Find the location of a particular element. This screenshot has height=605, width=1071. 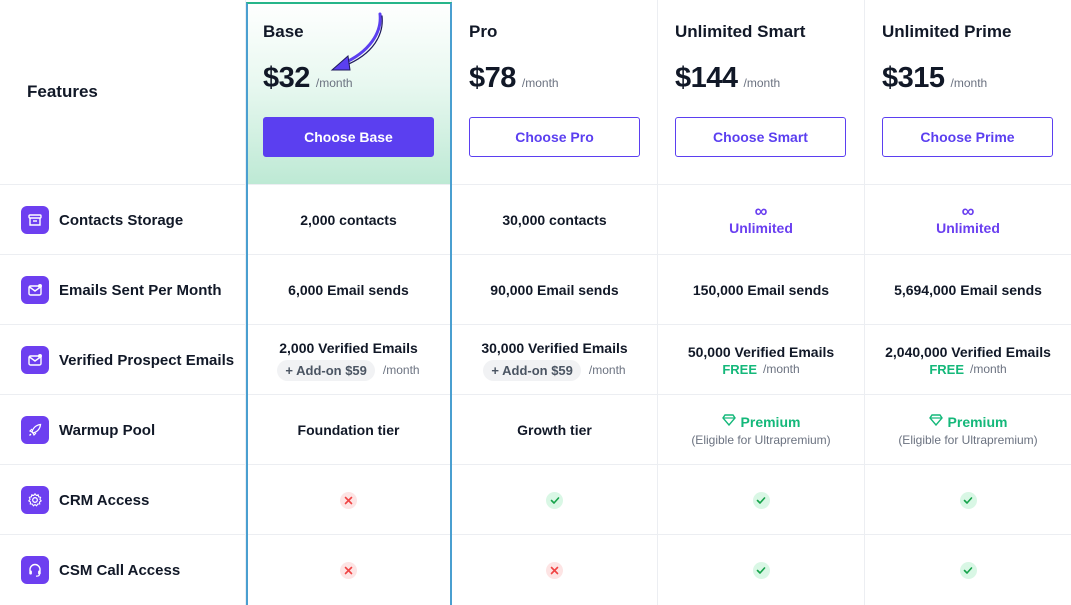

feature-name: Verified Prospect Emails is located at coordinates (147, 360).